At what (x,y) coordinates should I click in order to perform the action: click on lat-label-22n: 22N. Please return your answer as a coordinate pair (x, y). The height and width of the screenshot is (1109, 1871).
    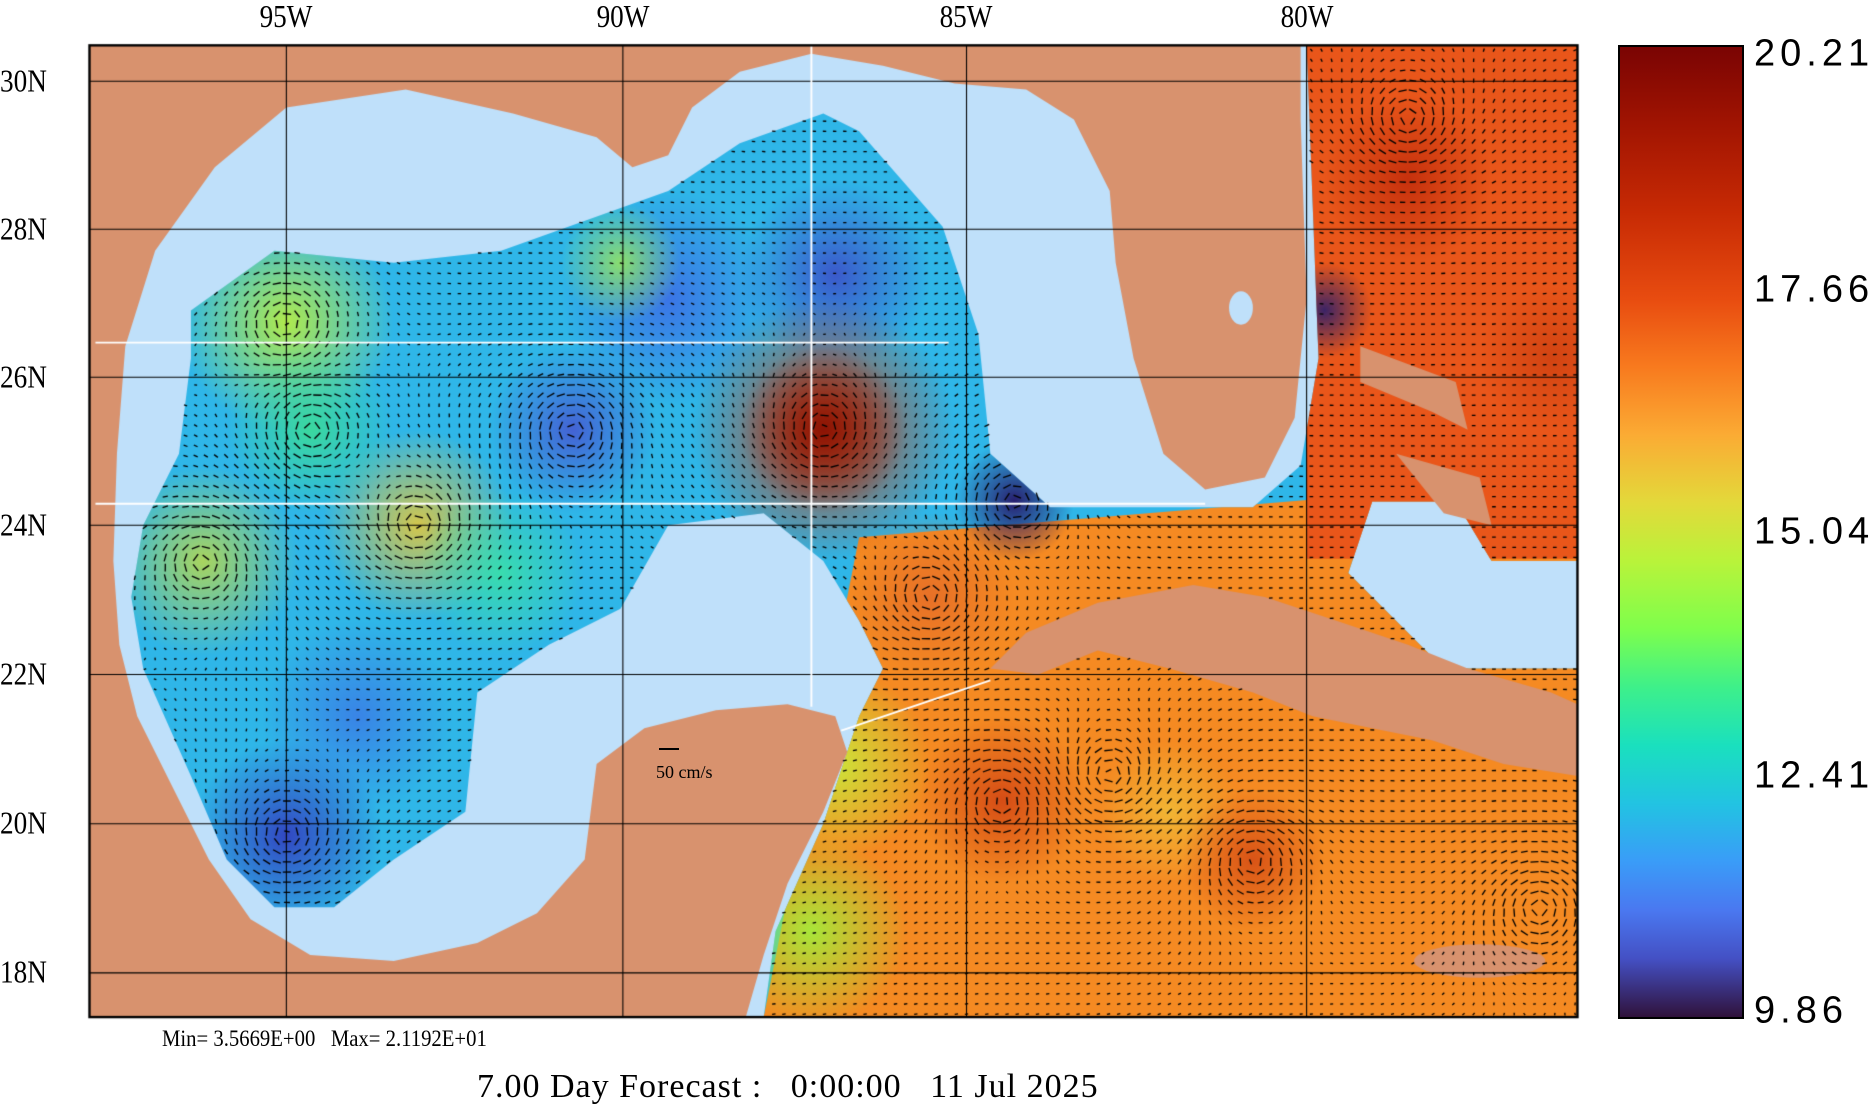
    Looking at the image, I should click on (23, 673).